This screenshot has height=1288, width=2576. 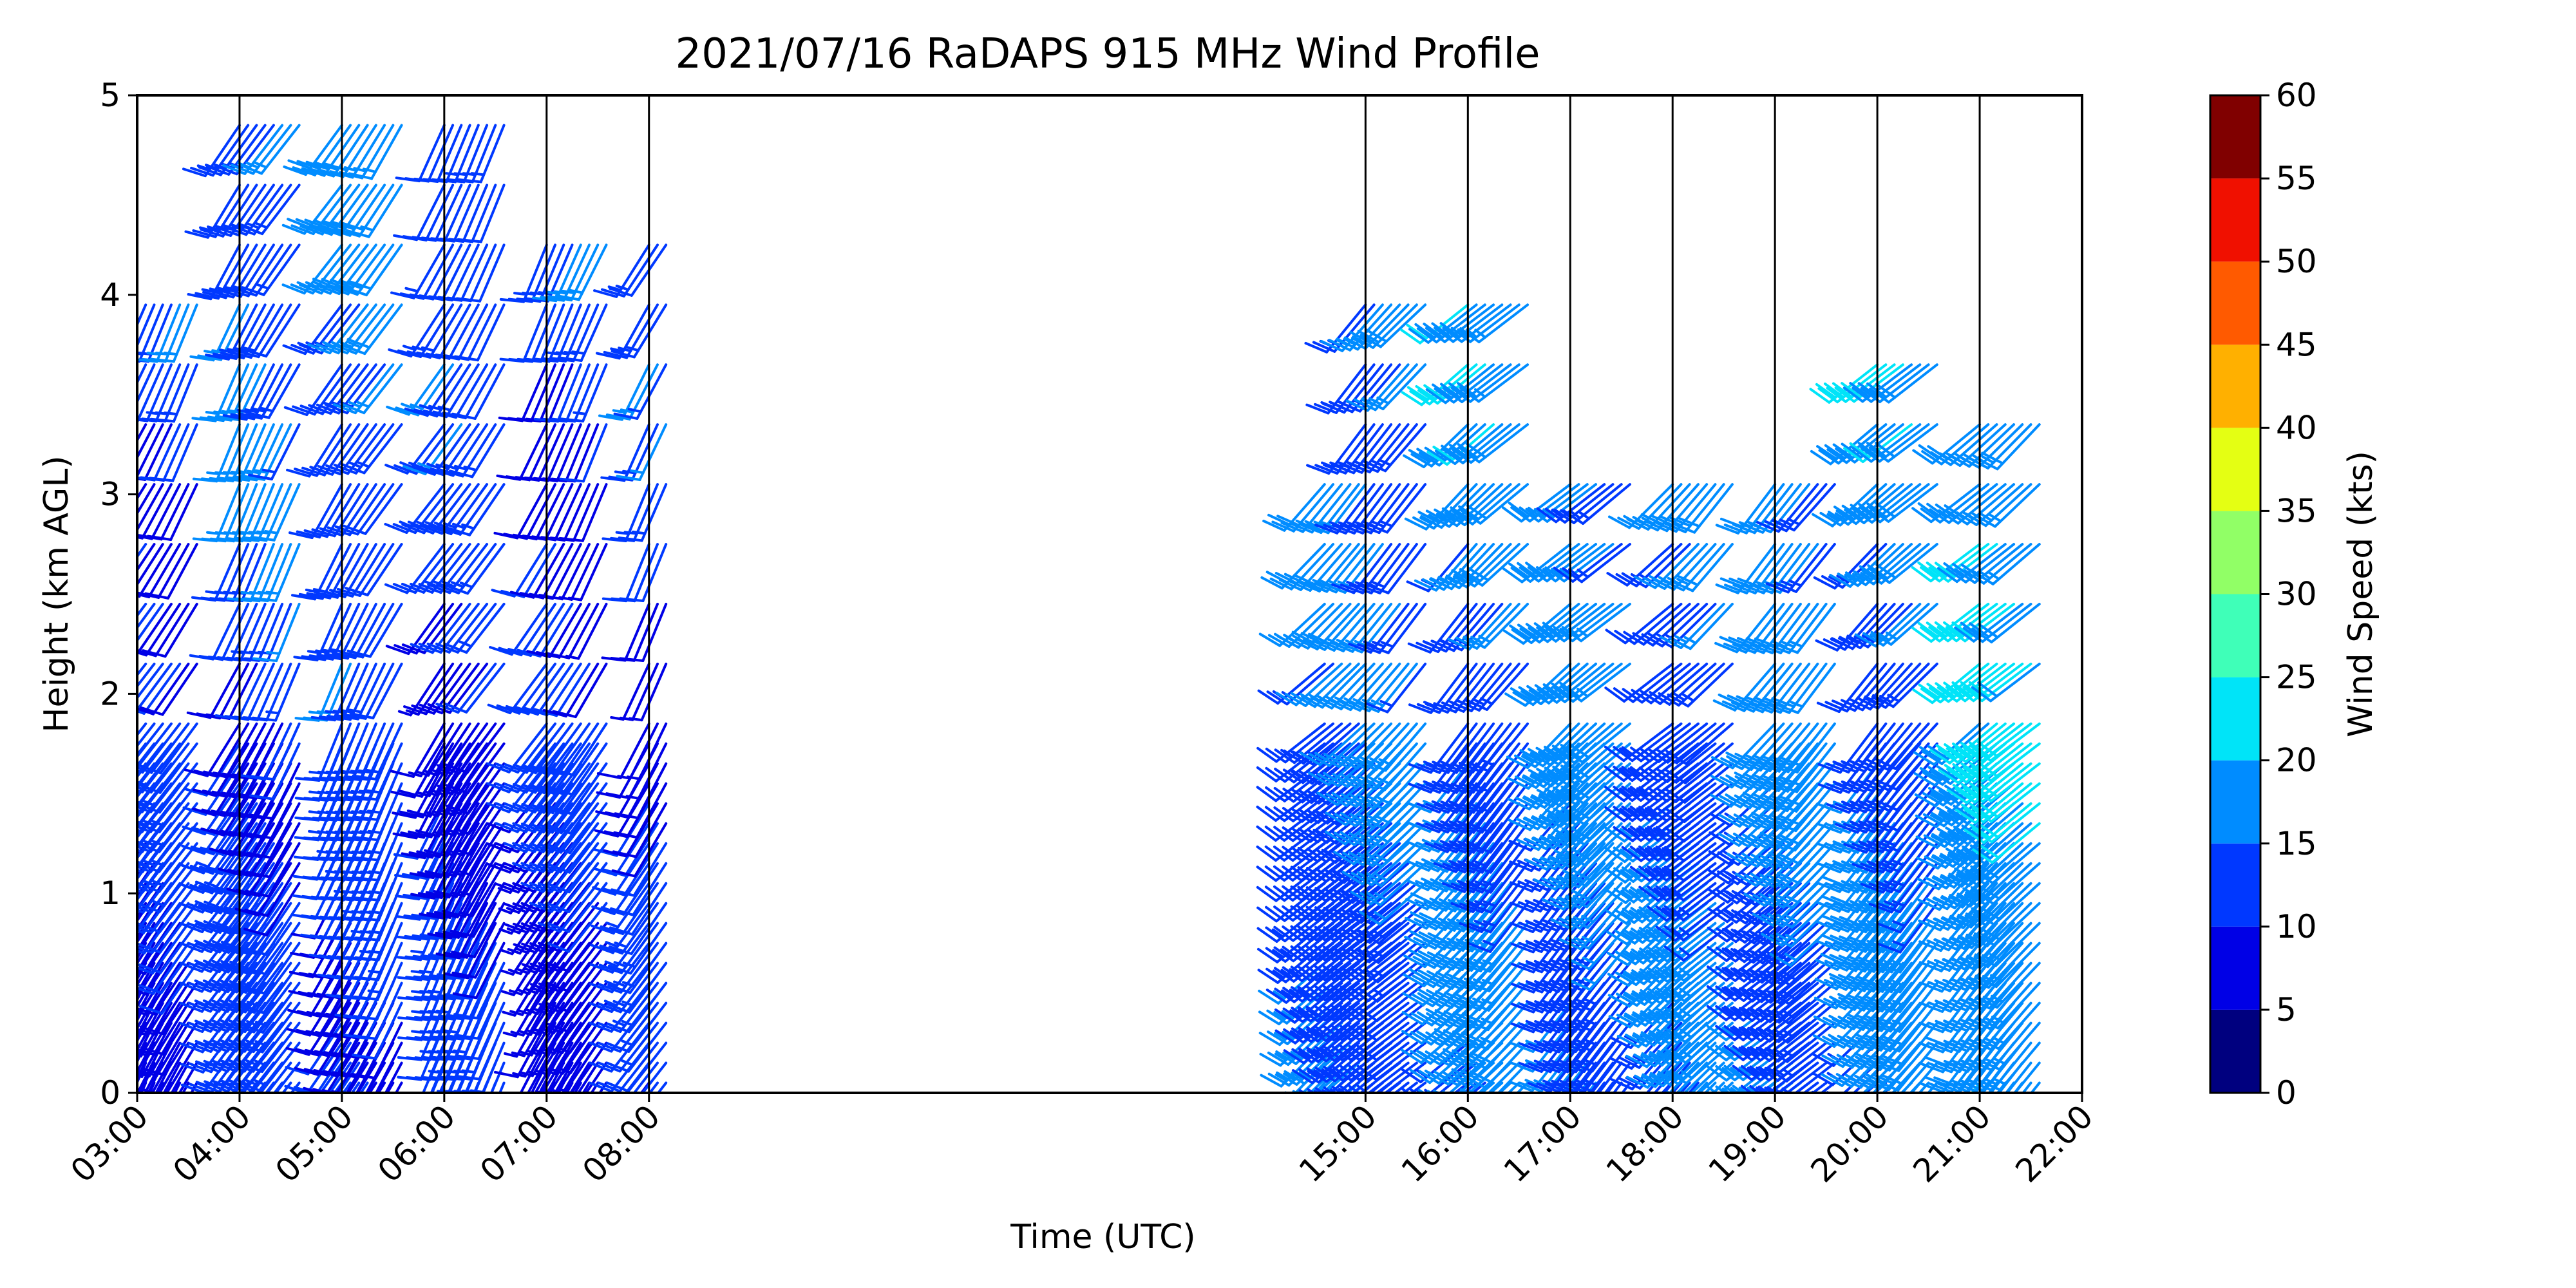 I want to click on colorbar-tick-label: 45, so click(x=2297, y=345).